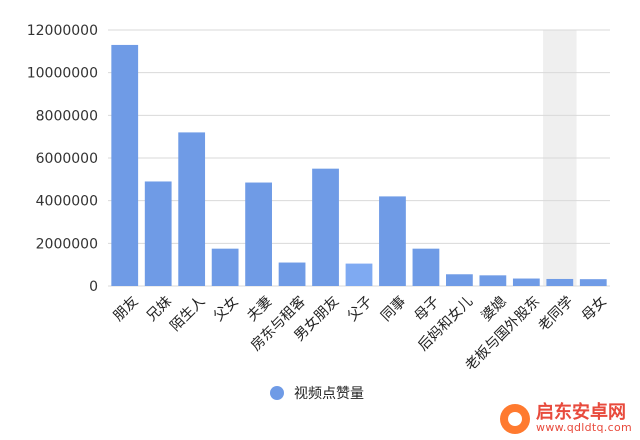 This screenshot has height=440, width=640. What do you see at coordinates (67, 159) in the screenshot?
I see `y-tick-label: 6000000` at bounding box center [67, 159].